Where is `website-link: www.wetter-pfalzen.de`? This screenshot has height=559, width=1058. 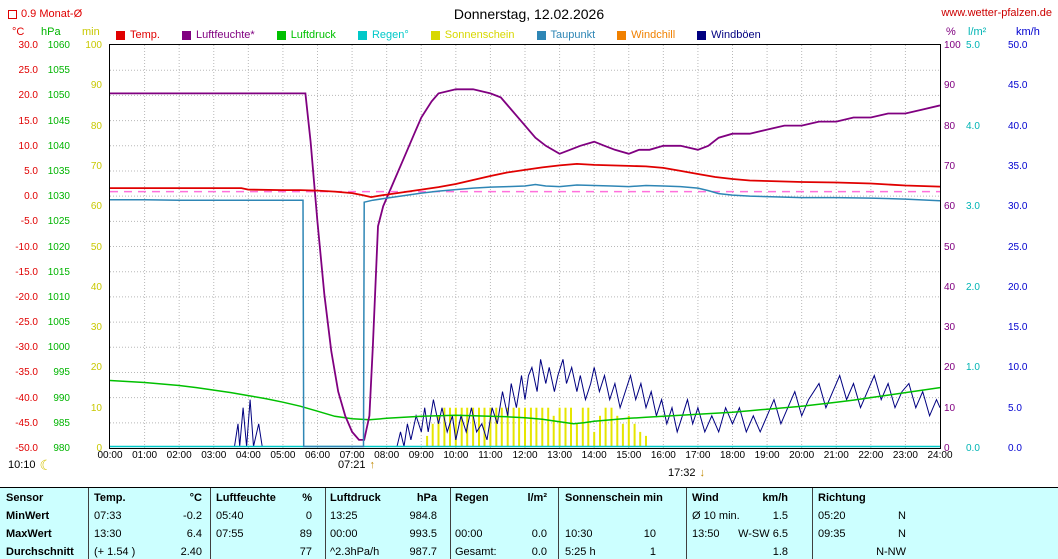 website-link: www.wetter-pfalzen.de is located at coordinates (996, 13).